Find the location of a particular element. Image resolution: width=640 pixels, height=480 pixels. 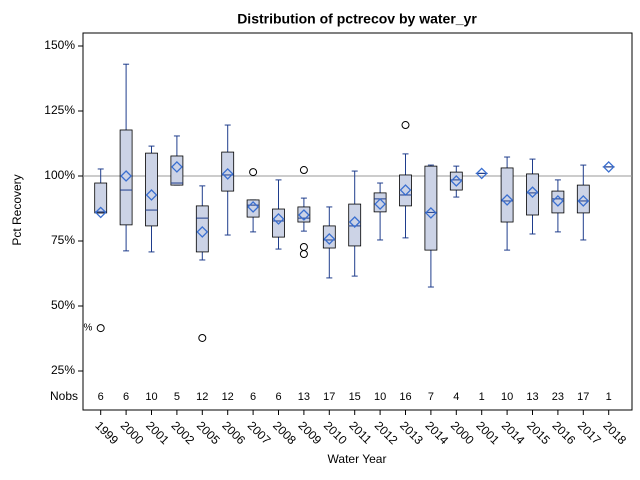

y-axis-label: Pct Recovery is located at coordinates (17, 209).